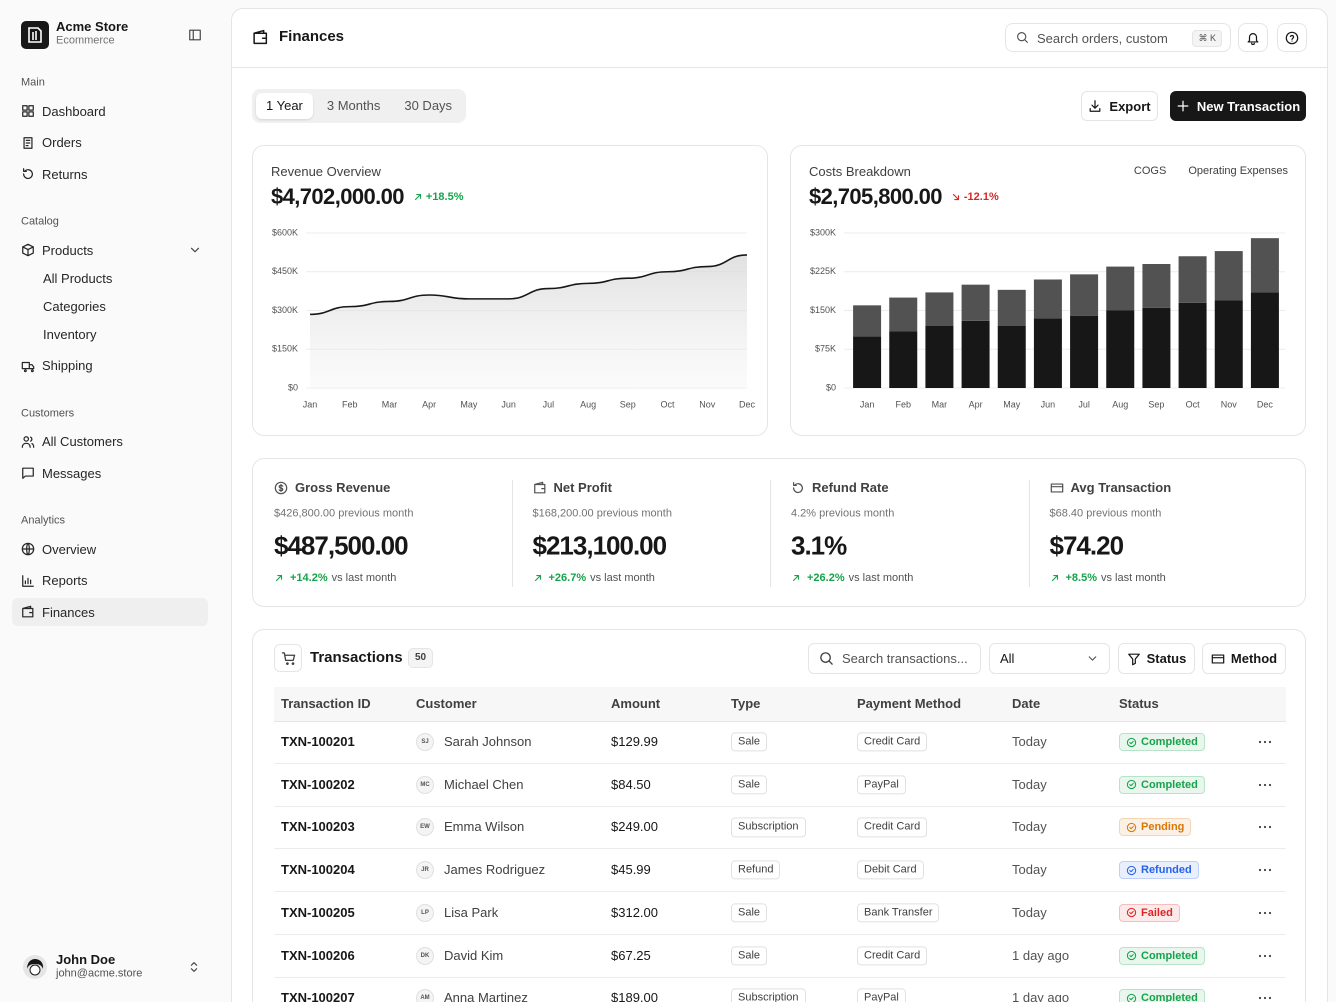  What do you see at coordinates (110, 581) in the screenshot?
I see `nav-item: Reports` at bounding box center [110, 581].